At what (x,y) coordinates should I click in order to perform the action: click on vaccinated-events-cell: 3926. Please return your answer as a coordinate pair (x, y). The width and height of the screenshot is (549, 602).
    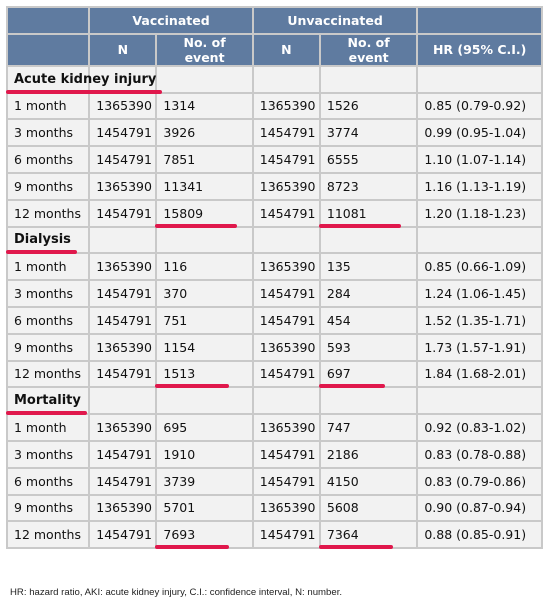
    Looking at the image, I should click on (204, 133).